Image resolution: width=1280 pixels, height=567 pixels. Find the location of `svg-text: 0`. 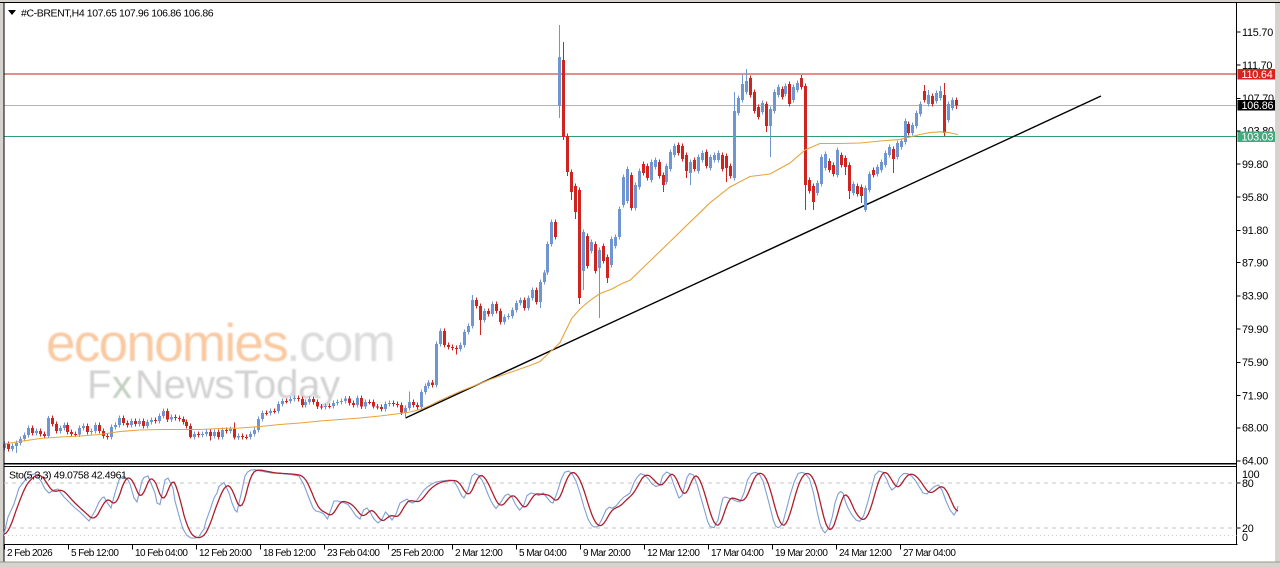

svg-text: 0 is located at coordinates (1245, 538).